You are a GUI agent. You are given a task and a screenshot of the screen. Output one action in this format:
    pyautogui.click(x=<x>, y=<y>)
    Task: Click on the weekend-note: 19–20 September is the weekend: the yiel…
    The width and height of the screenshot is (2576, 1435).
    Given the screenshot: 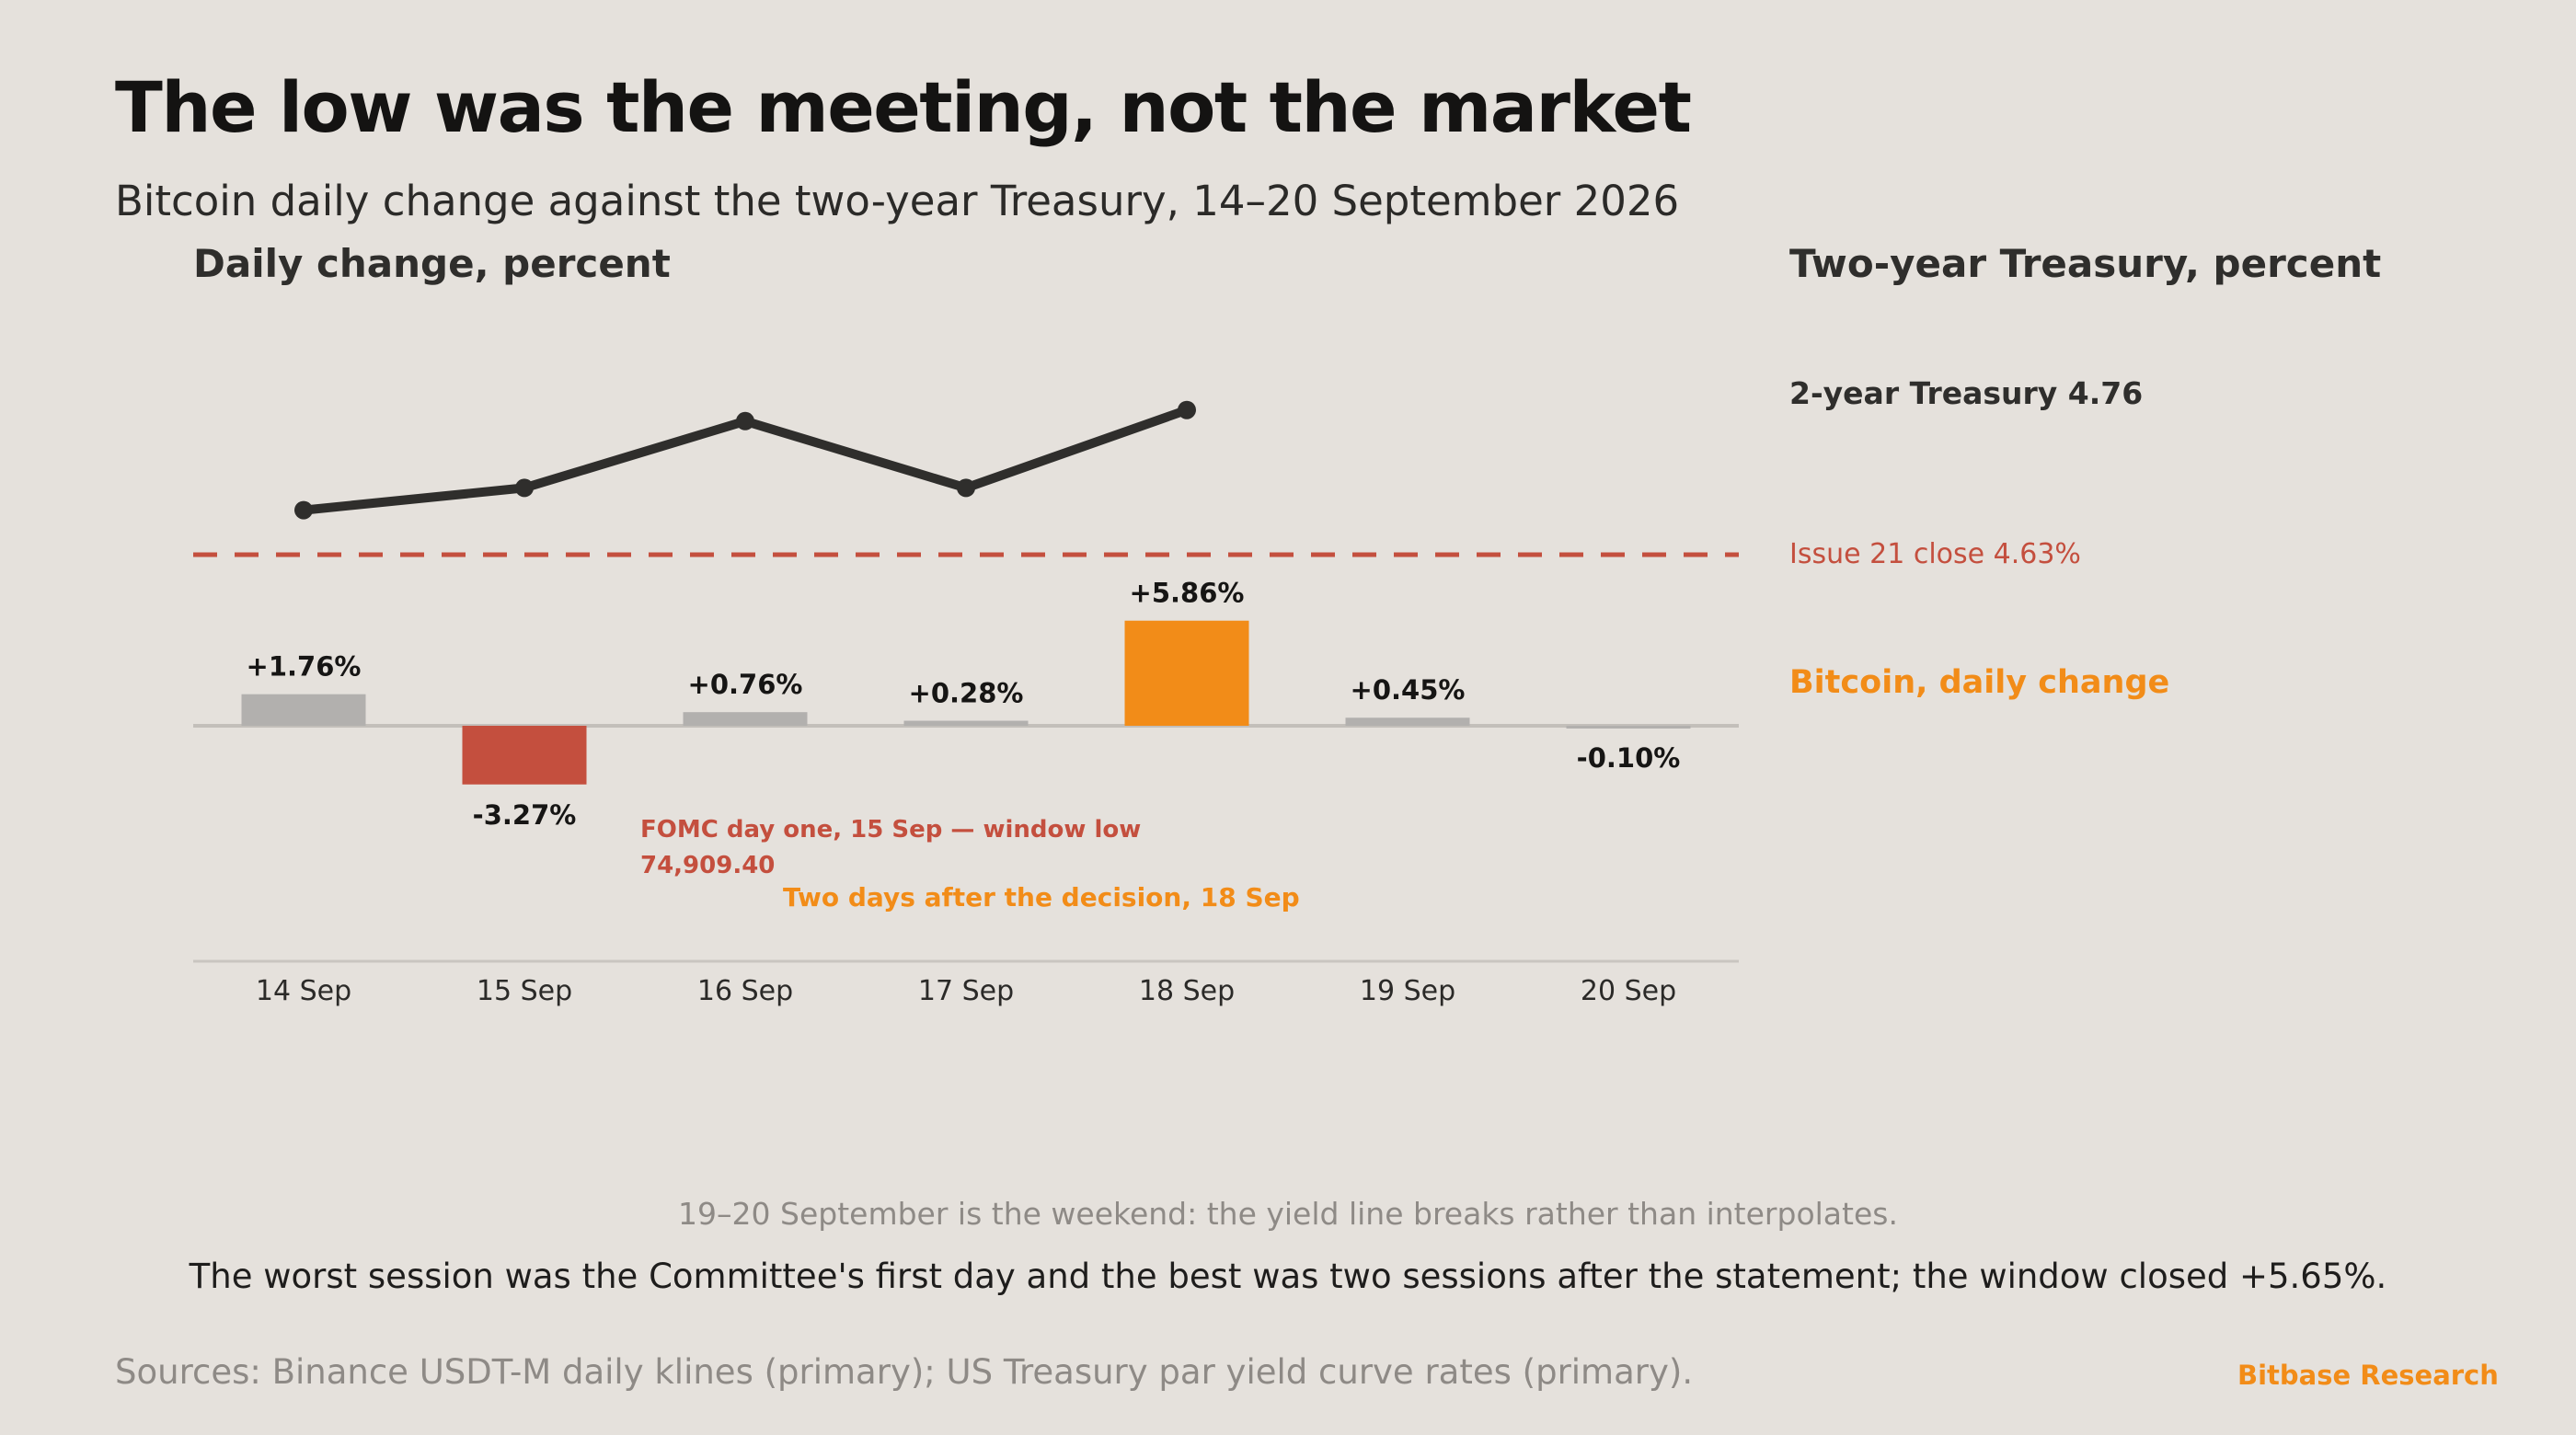 What is the action you would take?
    pyautogui.click(x=1288, y=1214)
    